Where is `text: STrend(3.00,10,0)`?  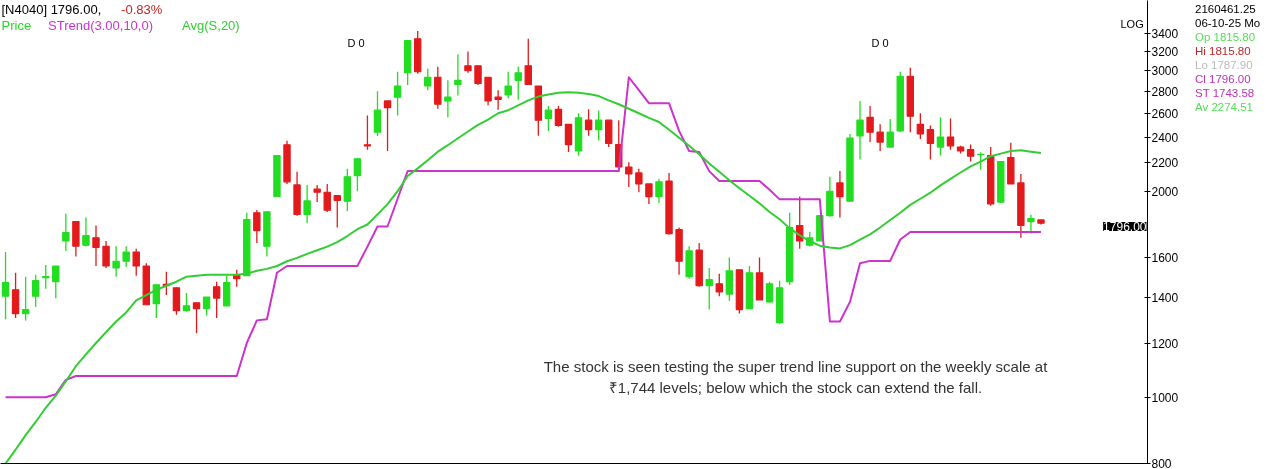 text: STrend(3.00,10,0) is located at coordinates (101, 25).